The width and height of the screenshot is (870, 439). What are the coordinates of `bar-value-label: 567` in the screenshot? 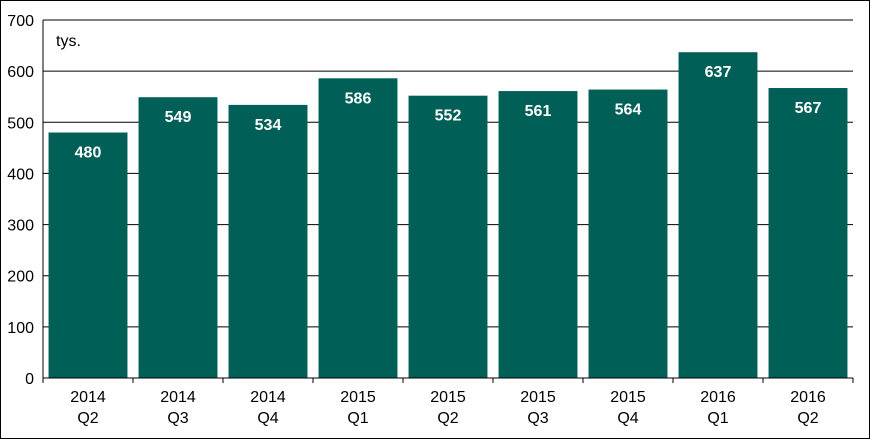 It's located at (808, 108).